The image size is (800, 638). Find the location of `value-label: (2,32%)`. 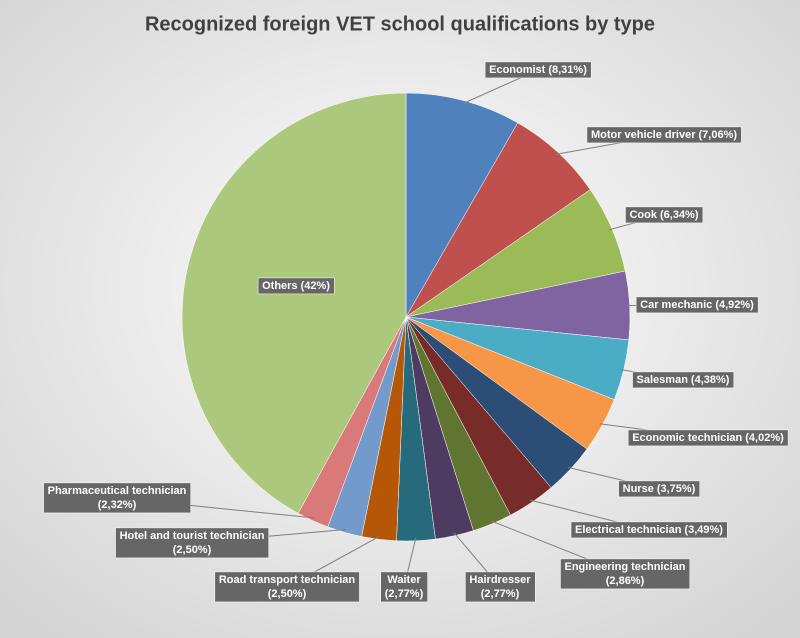

value-label: (2,32%) is located at coordinates (117, 505).